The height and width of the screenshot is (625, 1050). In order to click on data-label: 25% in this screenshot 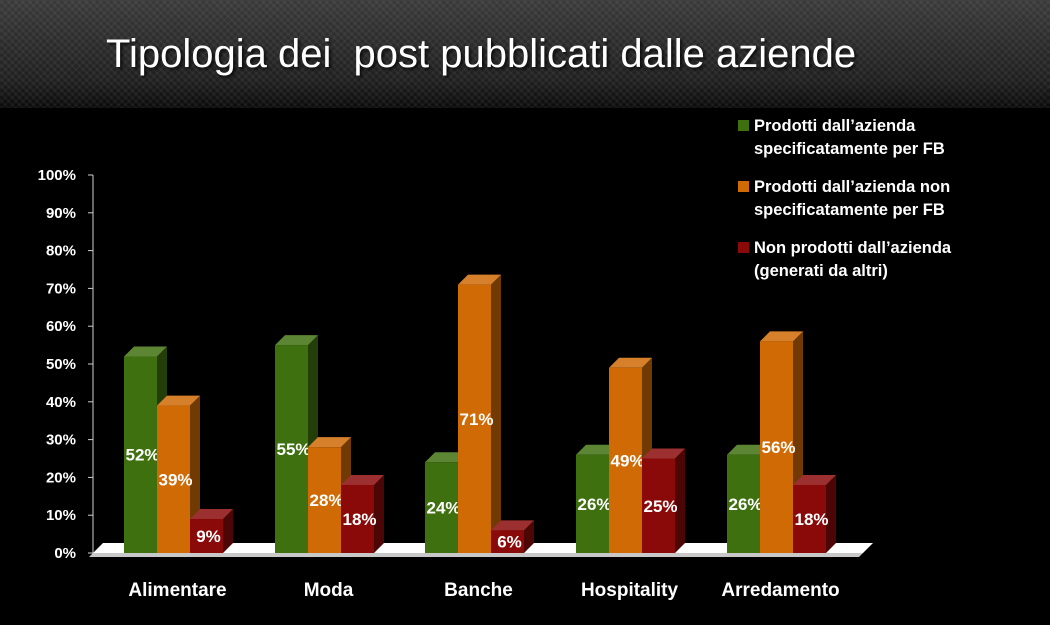, I will do `click(660, 506)`.